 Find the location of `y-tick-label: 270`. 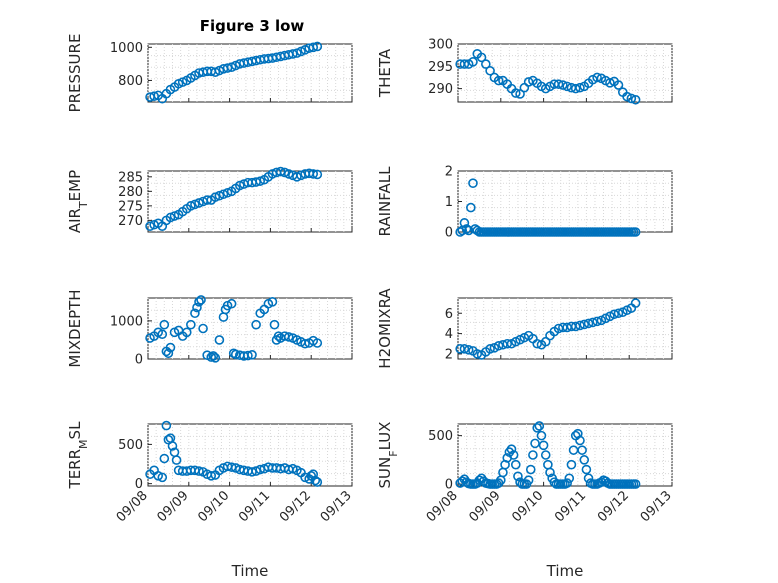

y-tick-label: 270 is located at coordinates (130, 221).